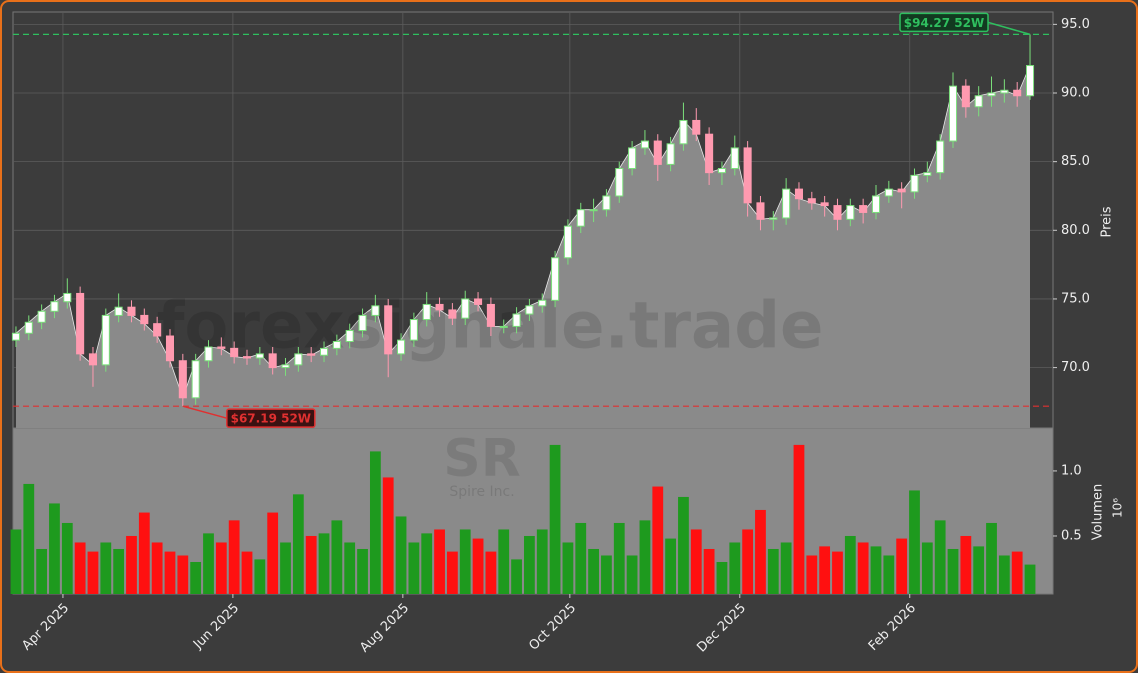  I want to click on y2-axis-scale: 10⁶, so click(1118, 508).